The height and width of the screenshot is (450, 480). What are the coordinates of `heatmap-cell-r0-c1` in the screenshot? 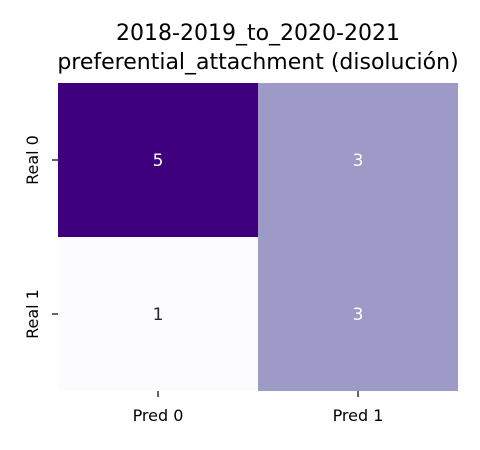 It's located at (358, 160).